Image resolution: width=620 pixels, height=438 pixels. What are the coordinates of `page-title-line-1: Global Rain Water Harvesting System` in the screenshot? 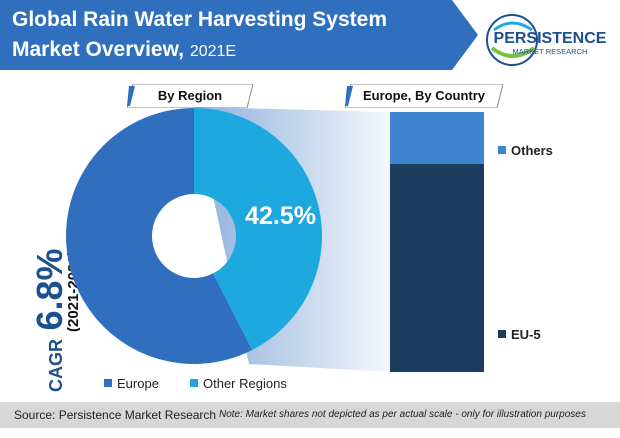 It's located at (199, 19).